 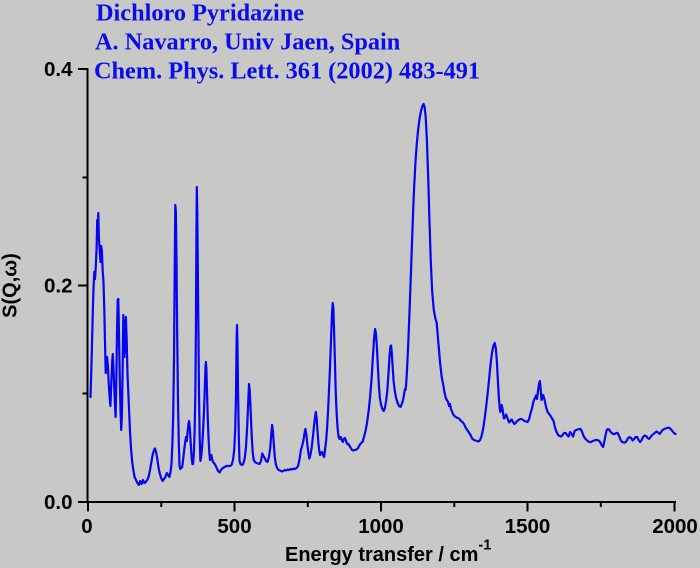 What do you see at coordinates (234, 526) in the screenshot?
I see `svg-text: 500` at bounding box center [234, 526].